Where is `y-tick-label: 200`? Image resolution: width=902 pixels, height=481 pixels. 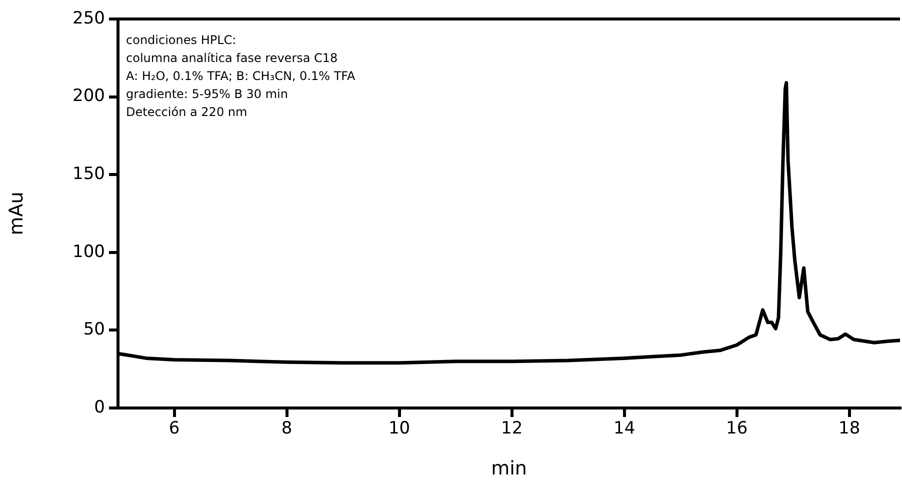
y-tick-label: 200 is located at coordinates (88, 96).